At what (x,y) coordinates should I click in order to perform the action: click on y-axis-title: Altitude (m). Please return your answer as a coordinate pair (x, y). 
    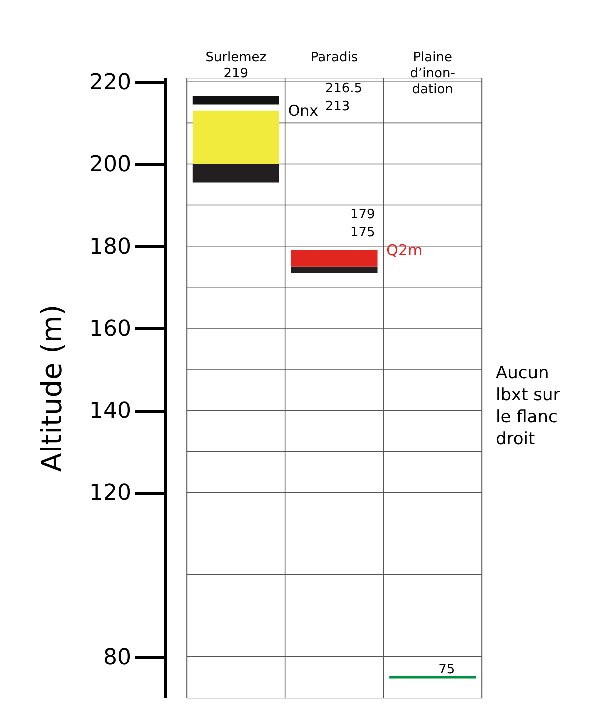
    Looking at the image, I should click on (52, 388).